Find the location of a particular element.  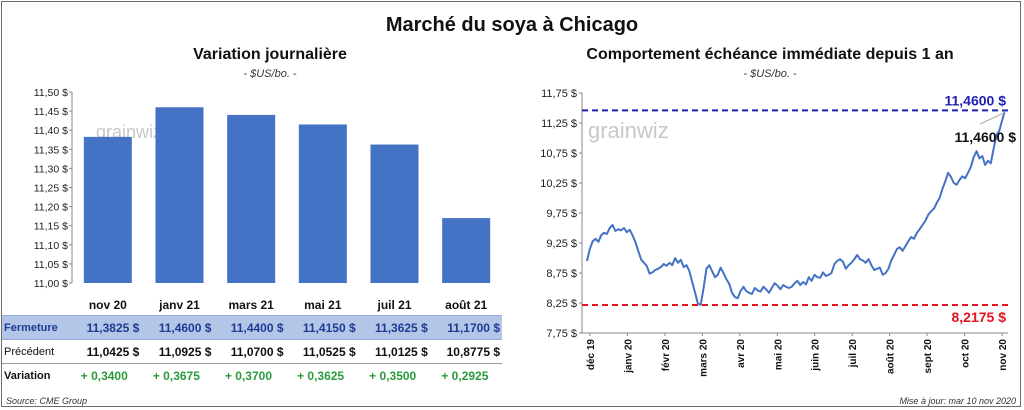

table-cell: + 0,3675 is located at coordinates (177, 375).